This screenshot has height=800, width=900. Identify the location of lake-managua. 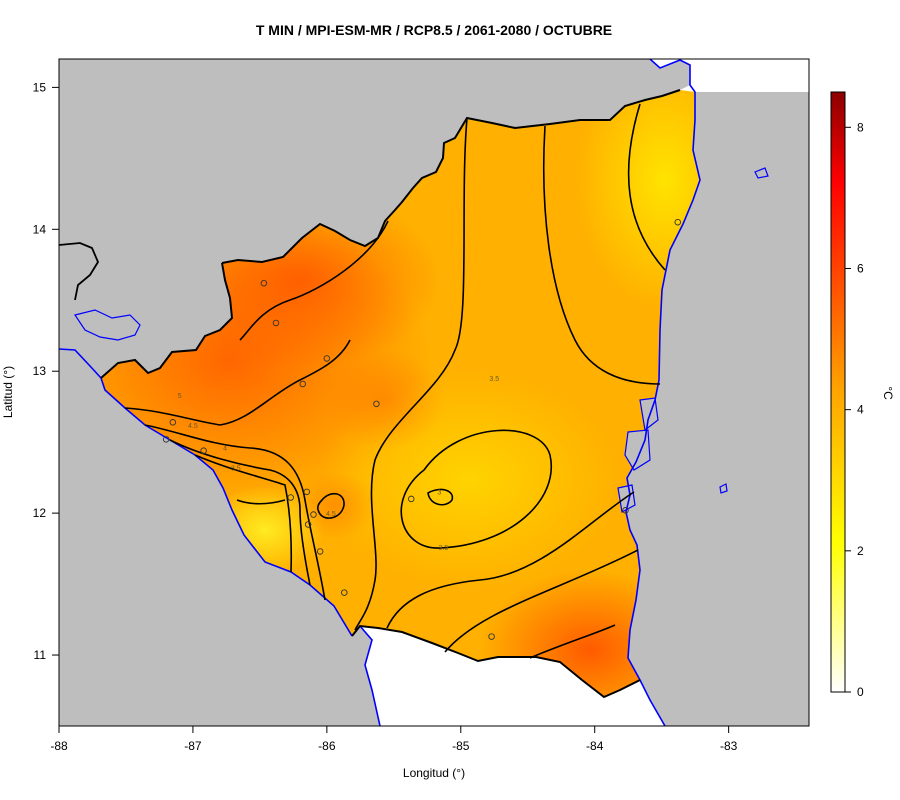
(107, 325).